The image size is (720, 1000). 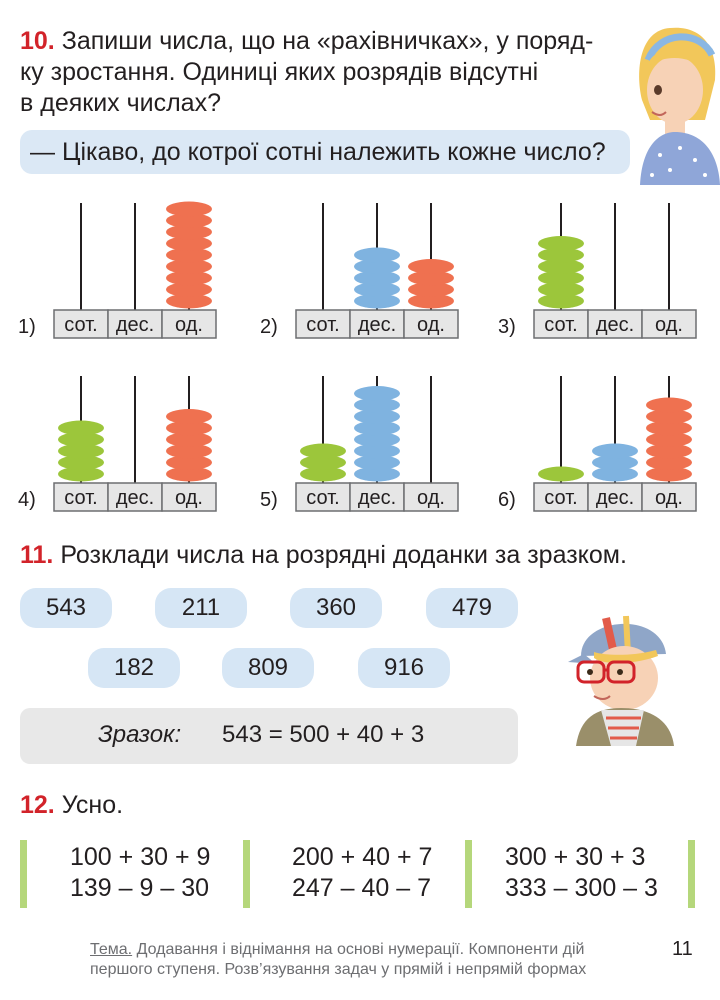 What do you see at coordinates (598, 270) in the screenshot?
I see `abacus: 3) сот. дес. од.` at bounding box center [598, 270].